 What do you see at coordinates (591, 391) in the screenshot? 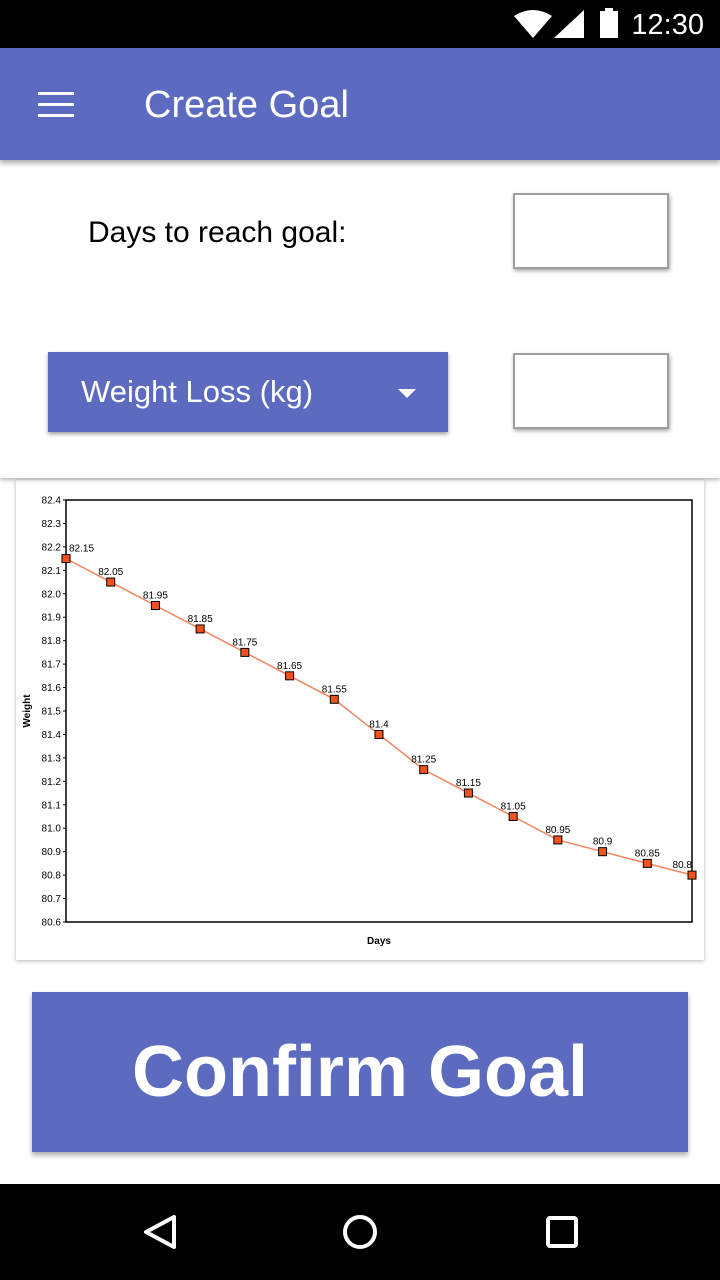
I see `goal-amount-input` at bounding box center [591, 391].